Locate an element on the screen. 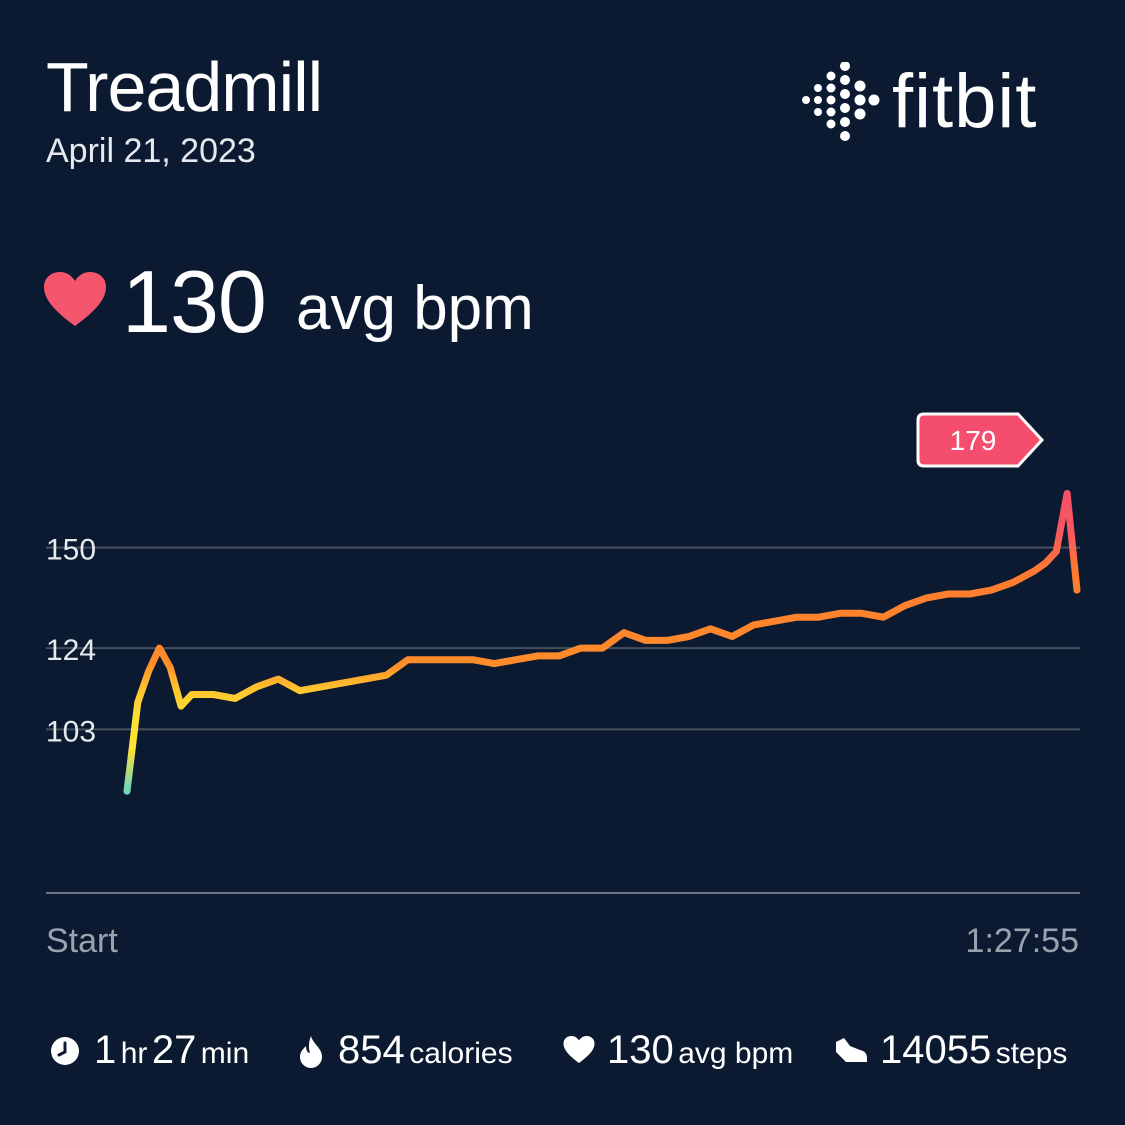  duration-min-value: 27 is located at coordinates (174, 1050).